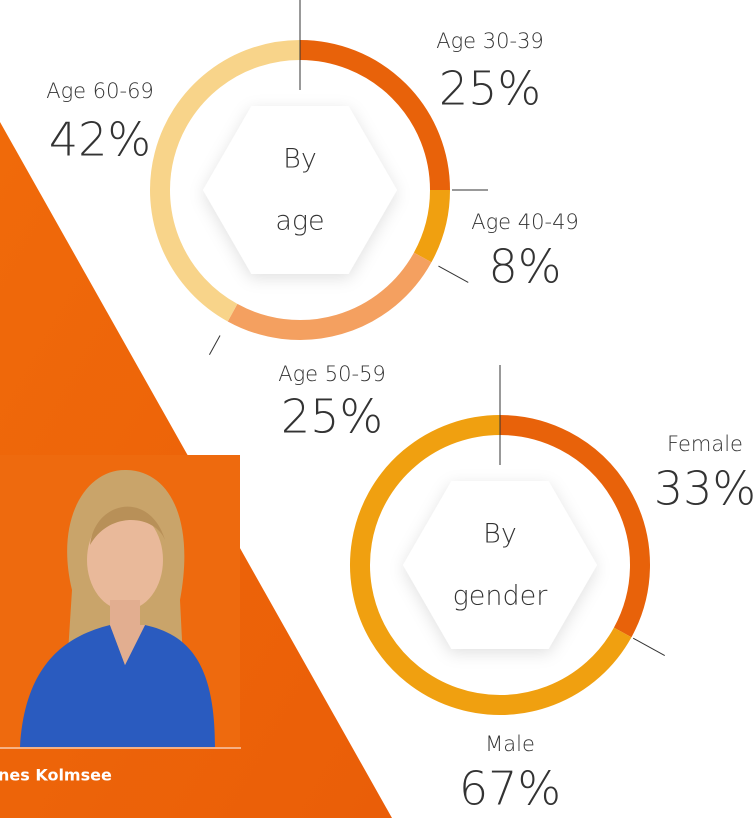 The width and height of the screenshot is (753, 818). Describe the element at coordinates (705, 444) in the screenshot. I see `segment-name: Female` at that location.